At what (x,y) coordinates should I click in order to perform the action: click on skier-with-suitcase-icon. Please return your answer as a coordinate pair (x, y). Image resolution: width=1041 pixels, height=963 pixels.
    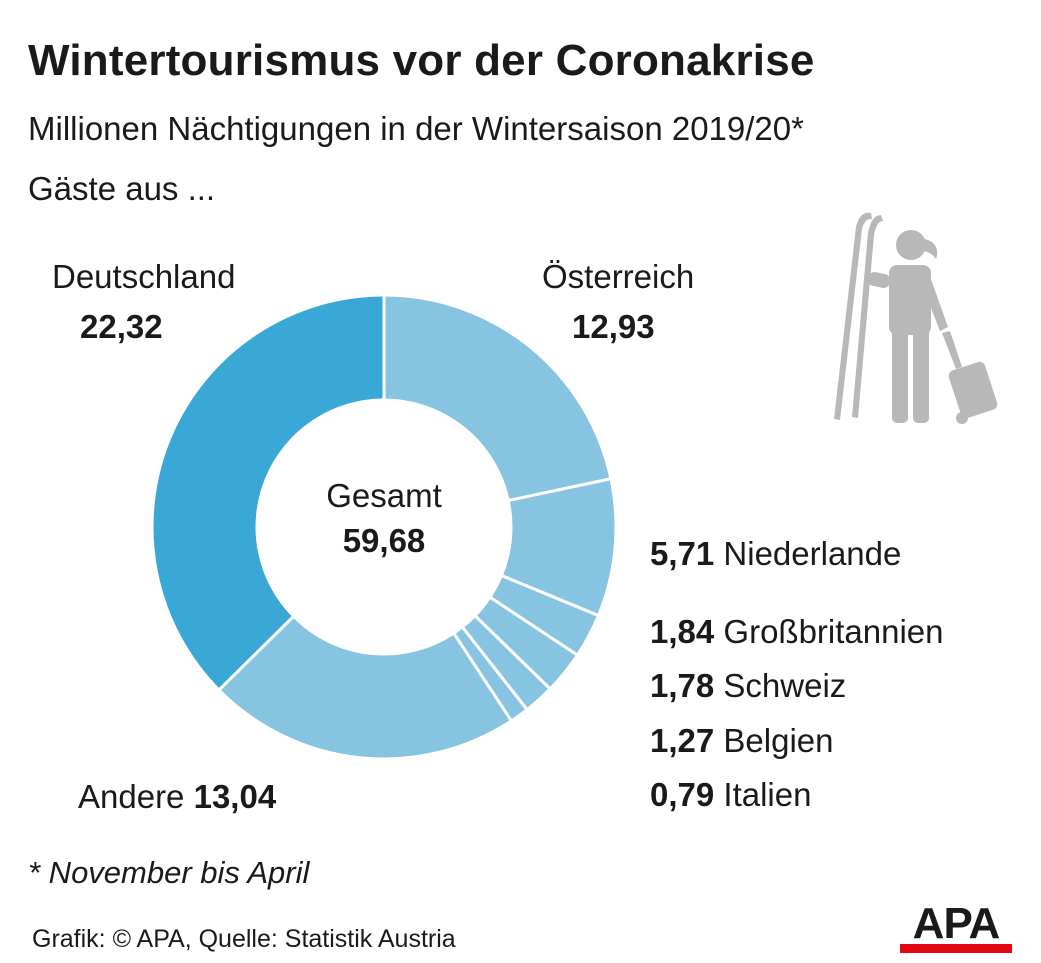
    Looking at the image, I should click on (916, 318).